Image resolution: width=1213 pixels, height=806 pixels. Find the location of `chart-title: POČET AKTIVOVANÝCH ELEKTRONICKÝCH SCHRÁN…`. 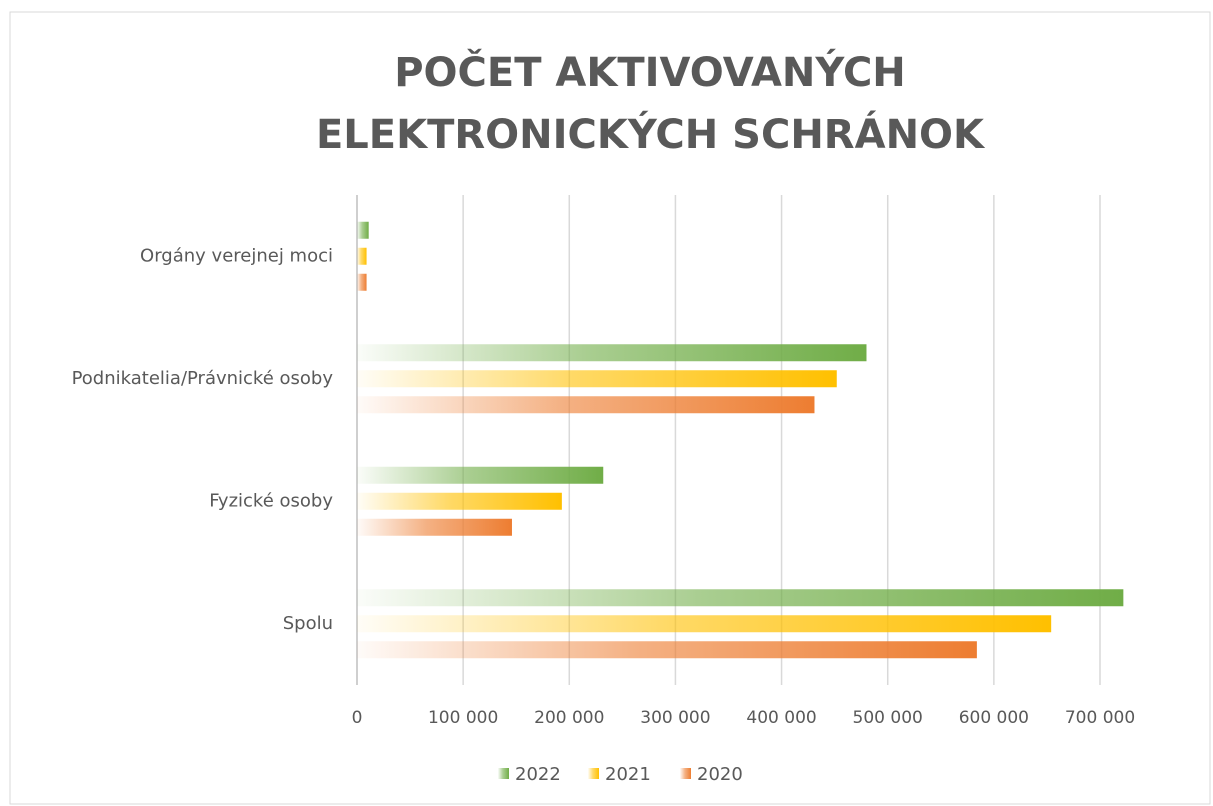

chart-title: POČET AKTIVOVANÝCH ELEKTRONICKÝCH SCHRÁN… is located at coordinates (650, 104).